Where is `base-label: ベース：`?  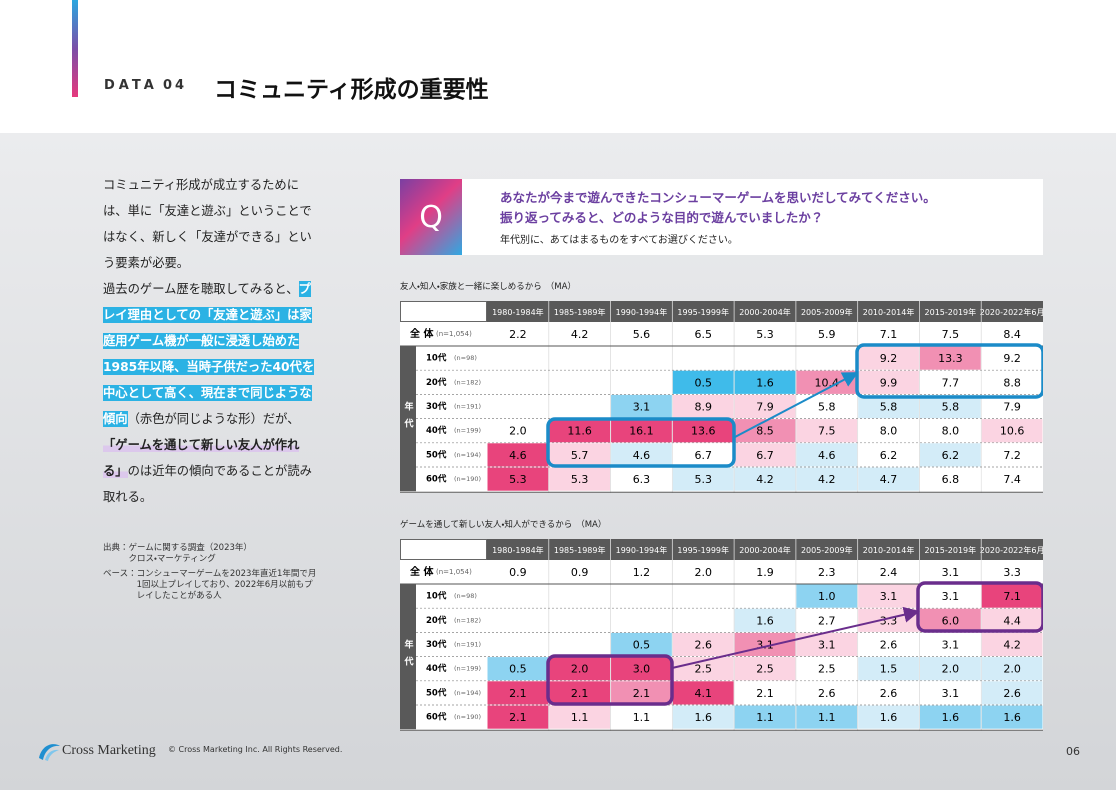
base-label: ベース： is located at coordinates (120, 574).